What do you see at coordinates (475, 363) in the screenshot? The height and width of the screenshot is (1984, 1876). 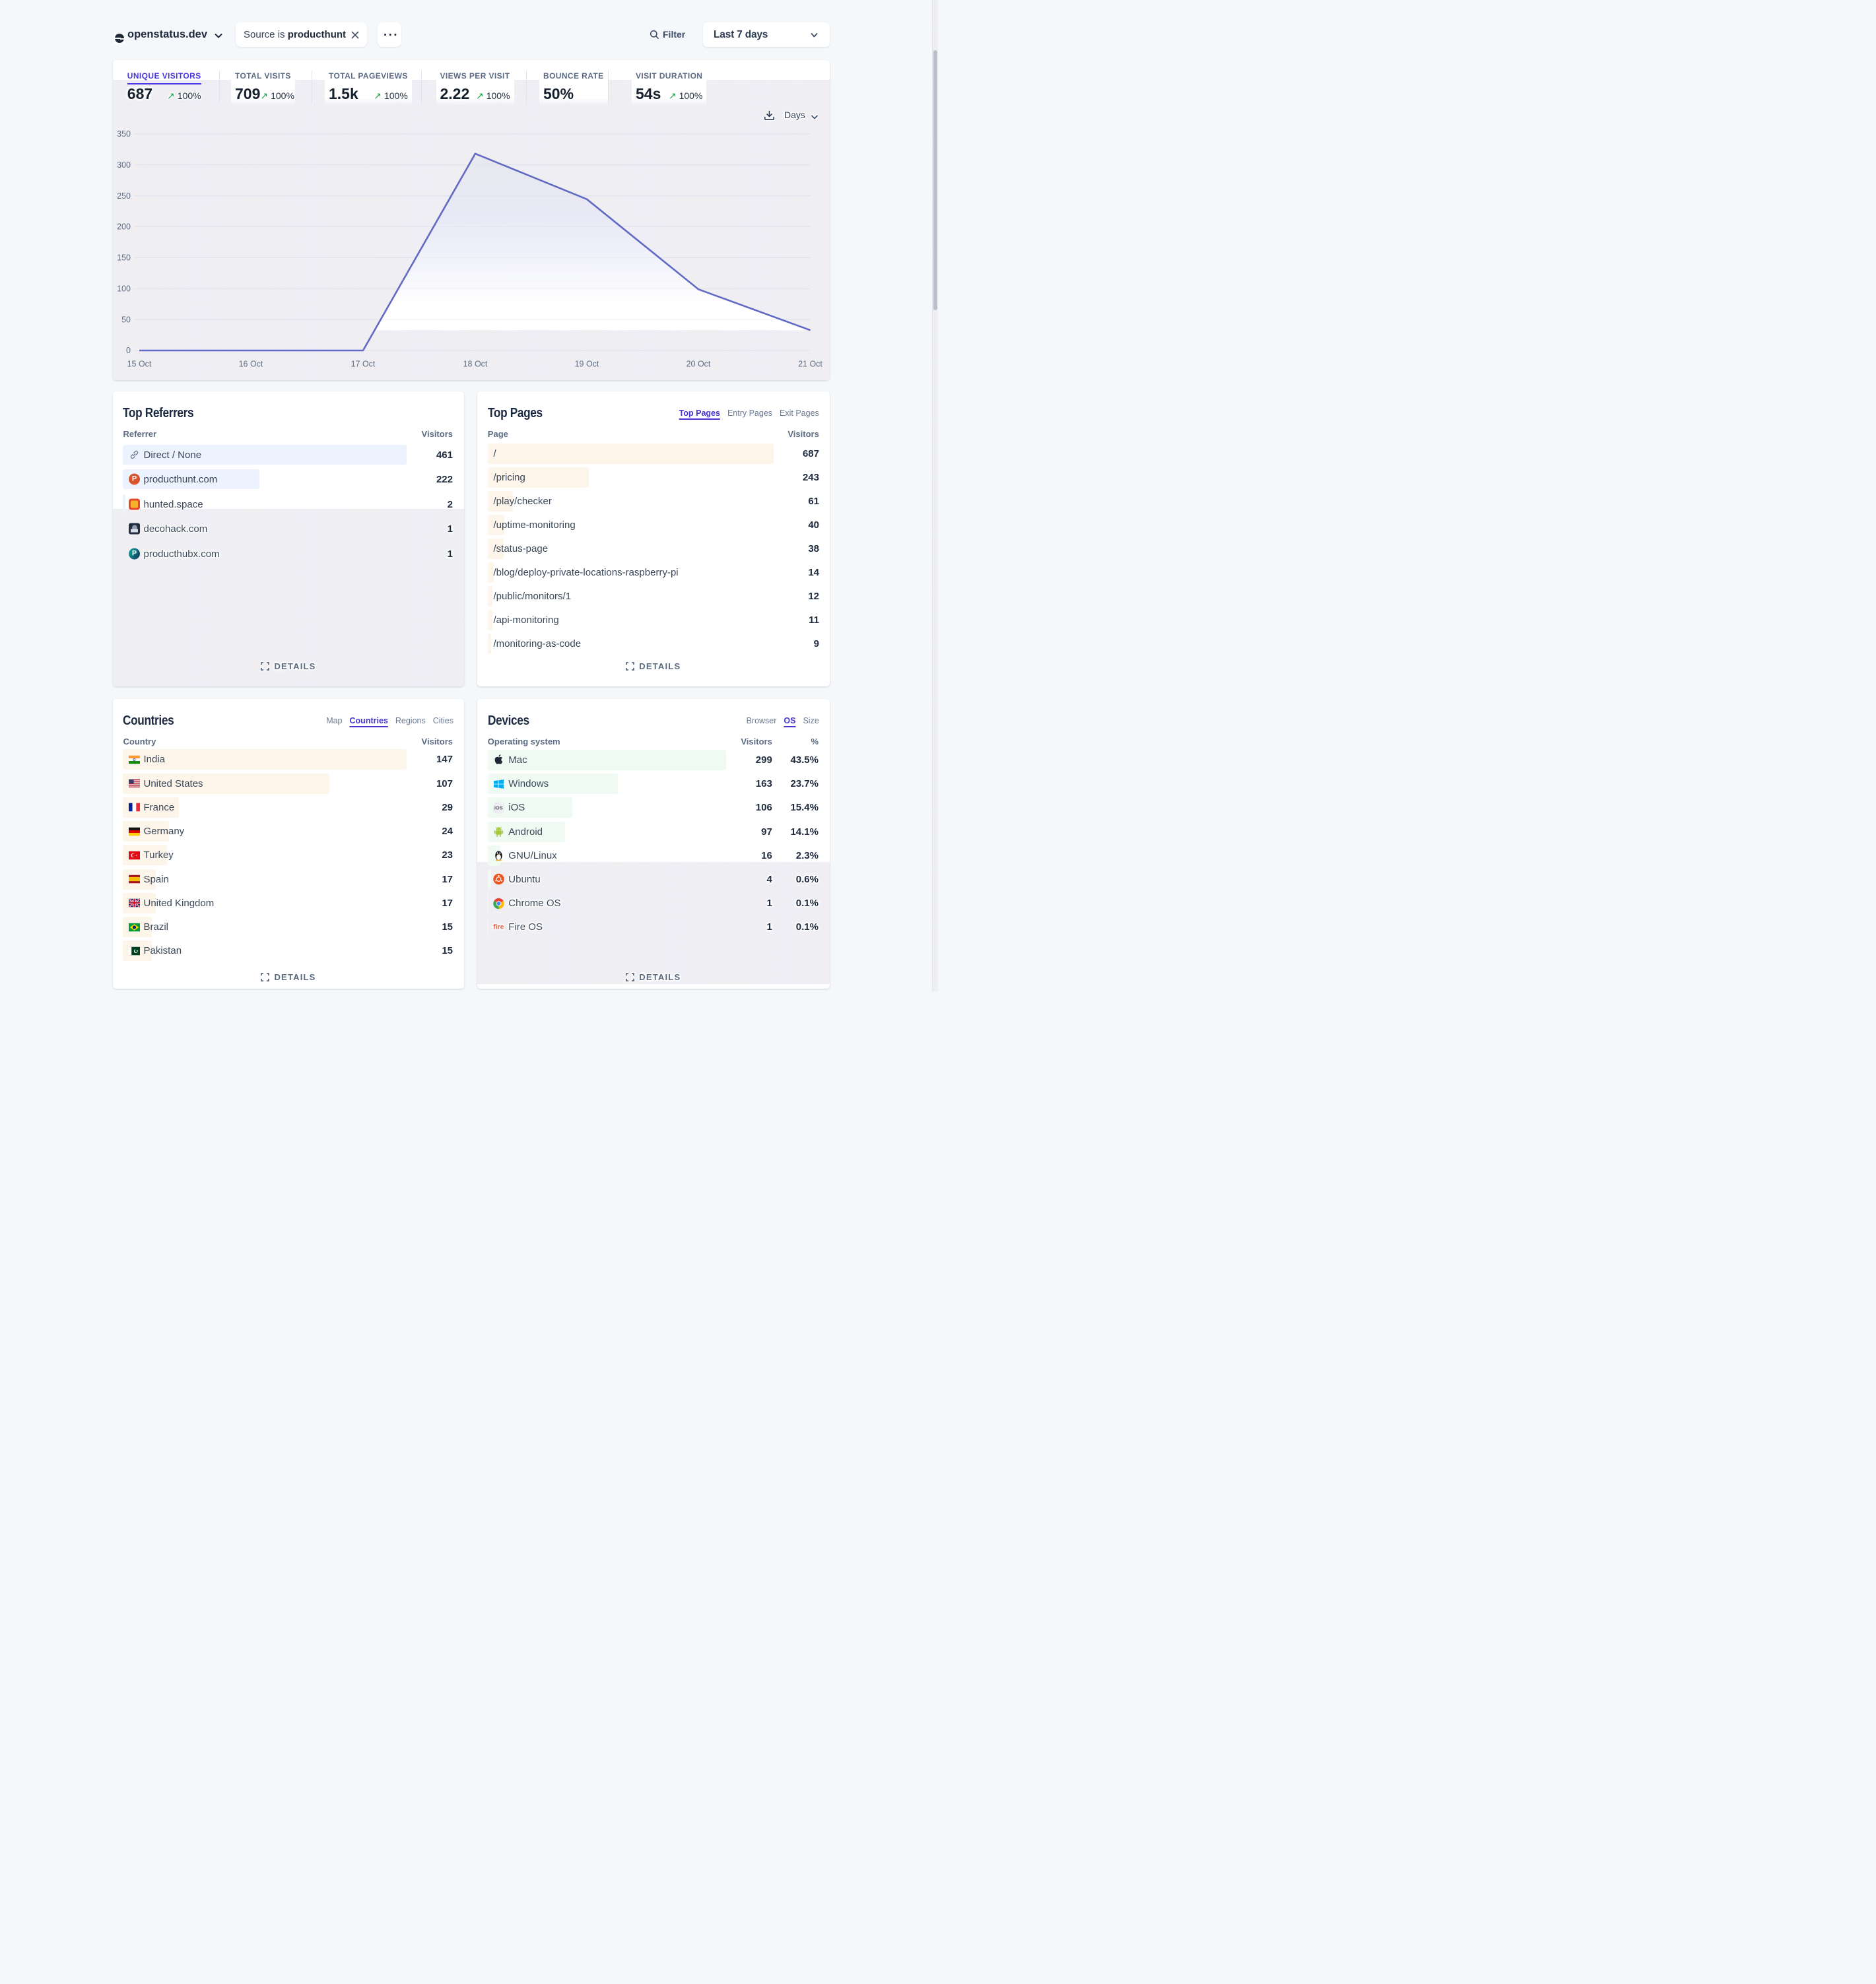 I see `svg-text: 18 Oct` at bounding box center [475, 363].